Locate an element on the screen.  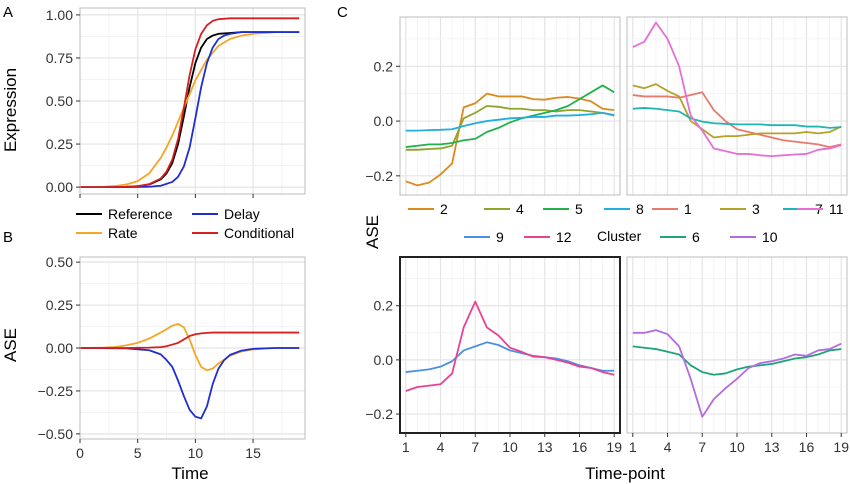
panel-a-ytick-label: 0.25 is located at coordinates (59, 144).